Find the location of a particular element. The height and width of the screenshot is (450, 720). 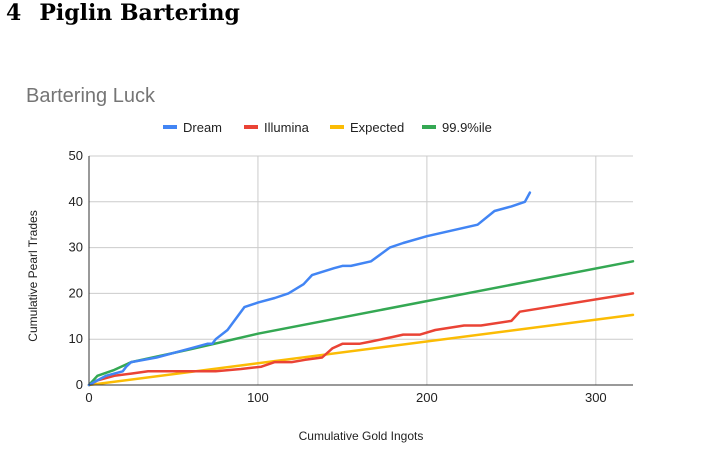

section-title: Piglin Bartering is located at coordinates (139, 13).